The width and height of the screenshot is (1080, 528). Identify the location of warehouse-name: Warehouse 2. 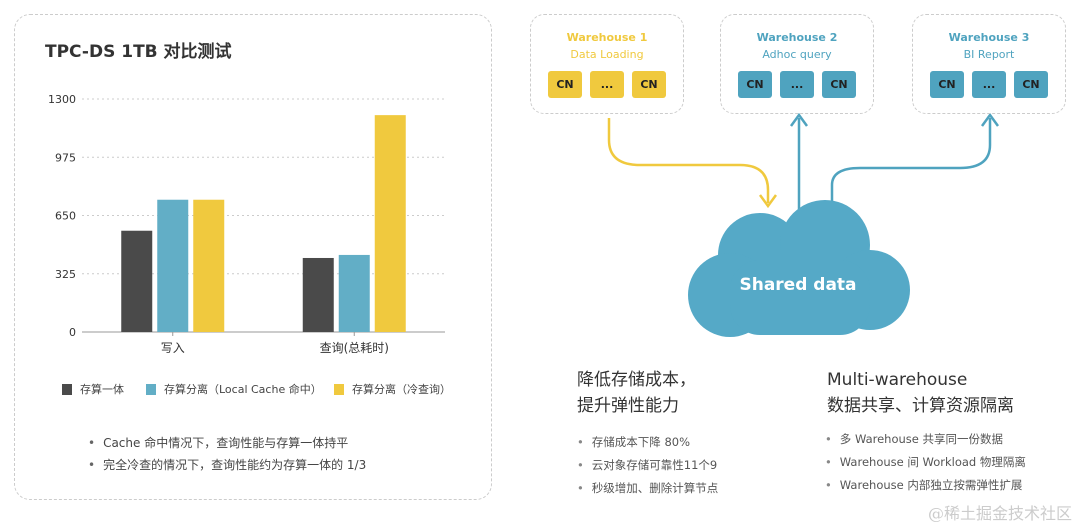
(797, 37).